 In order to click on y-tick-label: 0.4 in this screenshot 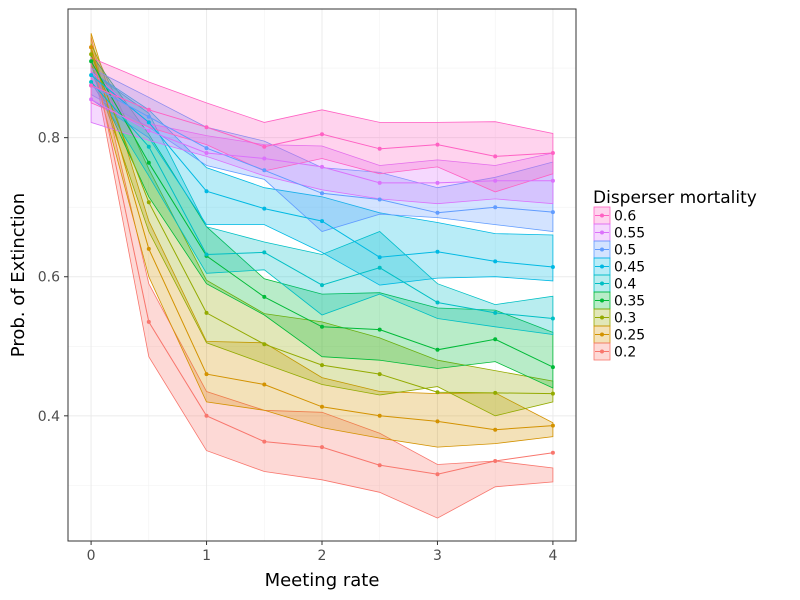, I will do `click(49, 417)`.